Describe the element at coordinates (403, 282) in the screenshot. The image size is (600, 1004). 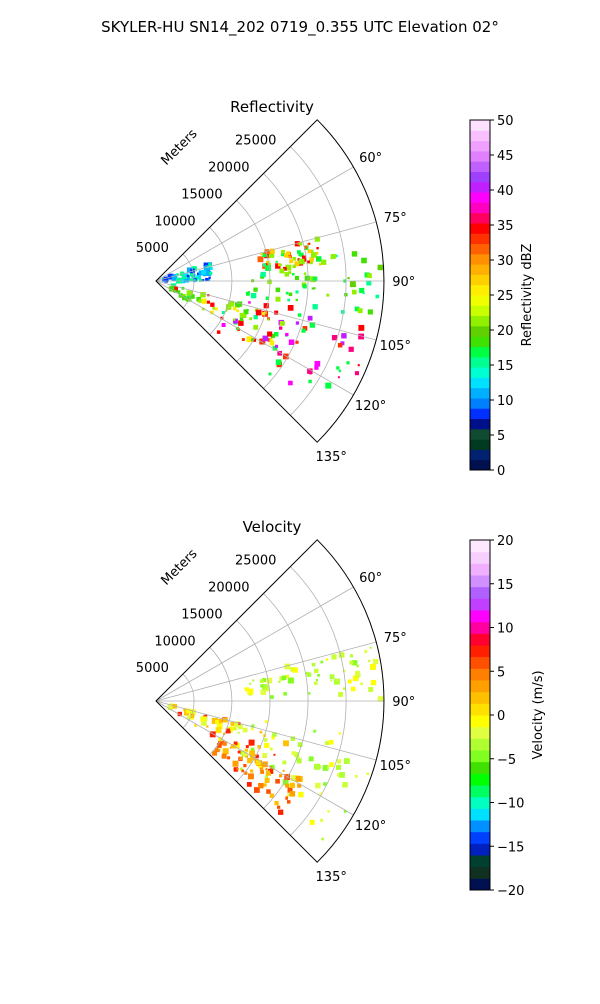
I see `angle-tick-label: 90°` at that location.